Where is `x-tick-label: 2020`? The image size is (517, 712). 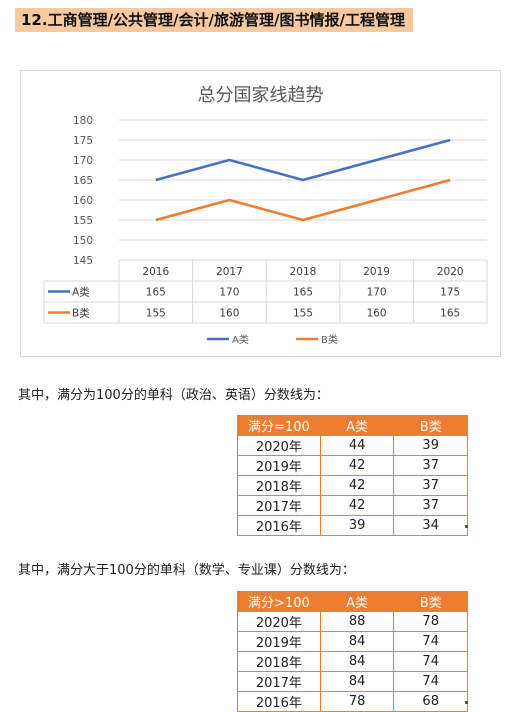
x-tick-label: 2020 is located at coordinates (450, 272).